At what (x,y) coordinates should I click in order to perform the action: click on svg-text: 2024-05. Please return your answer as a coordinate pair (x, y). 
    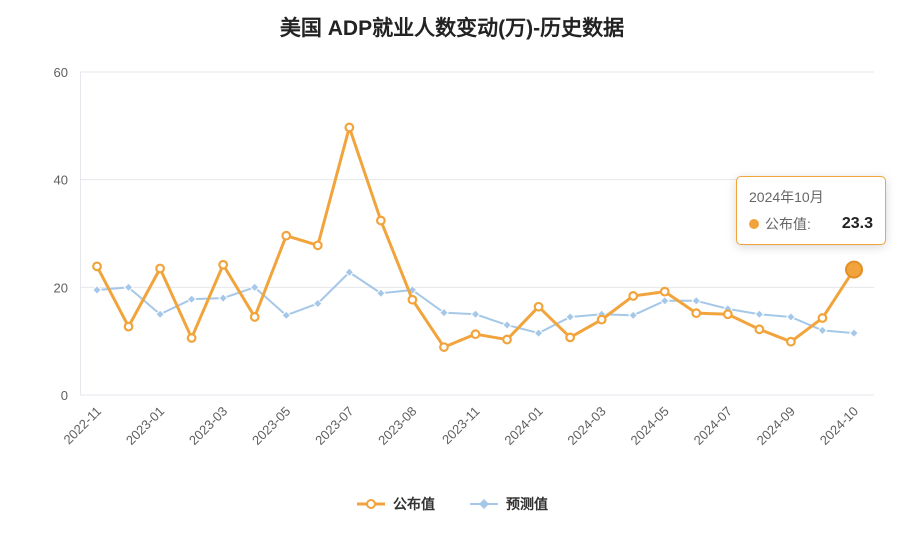
    Looking at the image, I should click on (650, 426).